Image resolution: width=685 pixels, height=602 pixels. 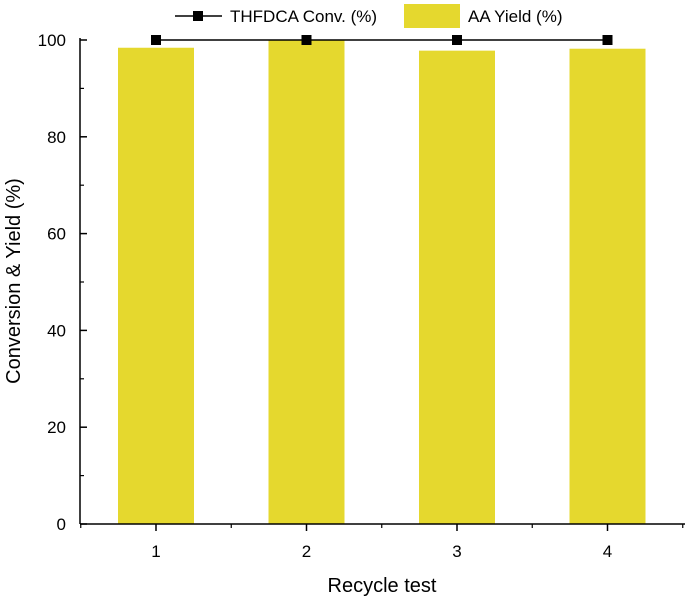 What do you see at coordinates (382, 586) in the screenshot?
I see `x-axis-title: Recycle test` at bounding box center [382, 586].